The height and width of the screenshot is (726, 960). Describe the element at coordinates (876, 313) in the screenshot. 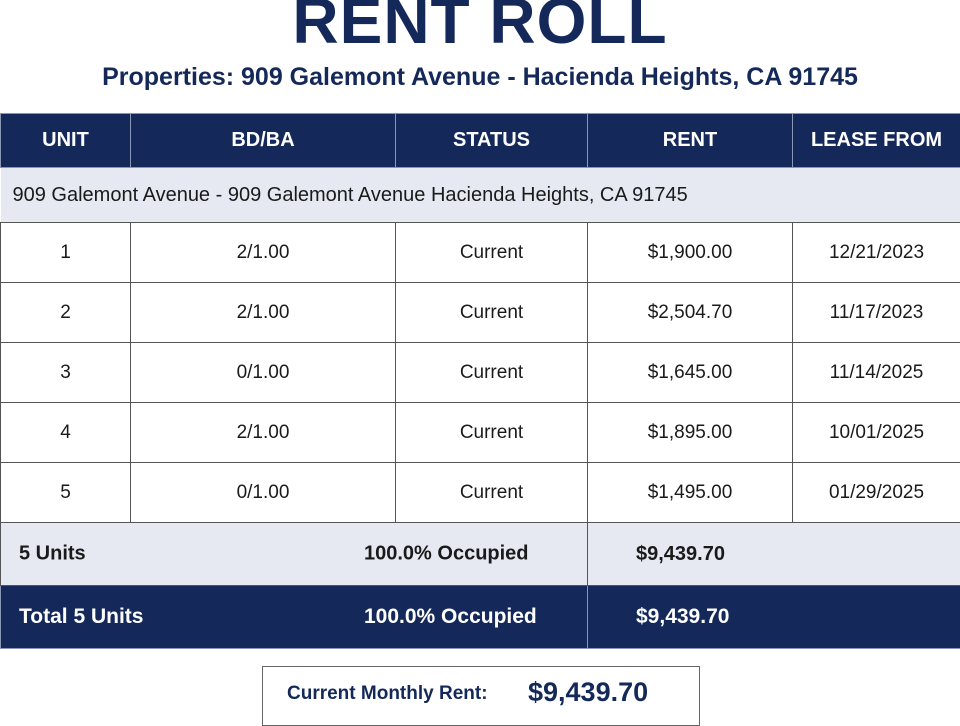

I see `cell: 11/17/2023` at that location.